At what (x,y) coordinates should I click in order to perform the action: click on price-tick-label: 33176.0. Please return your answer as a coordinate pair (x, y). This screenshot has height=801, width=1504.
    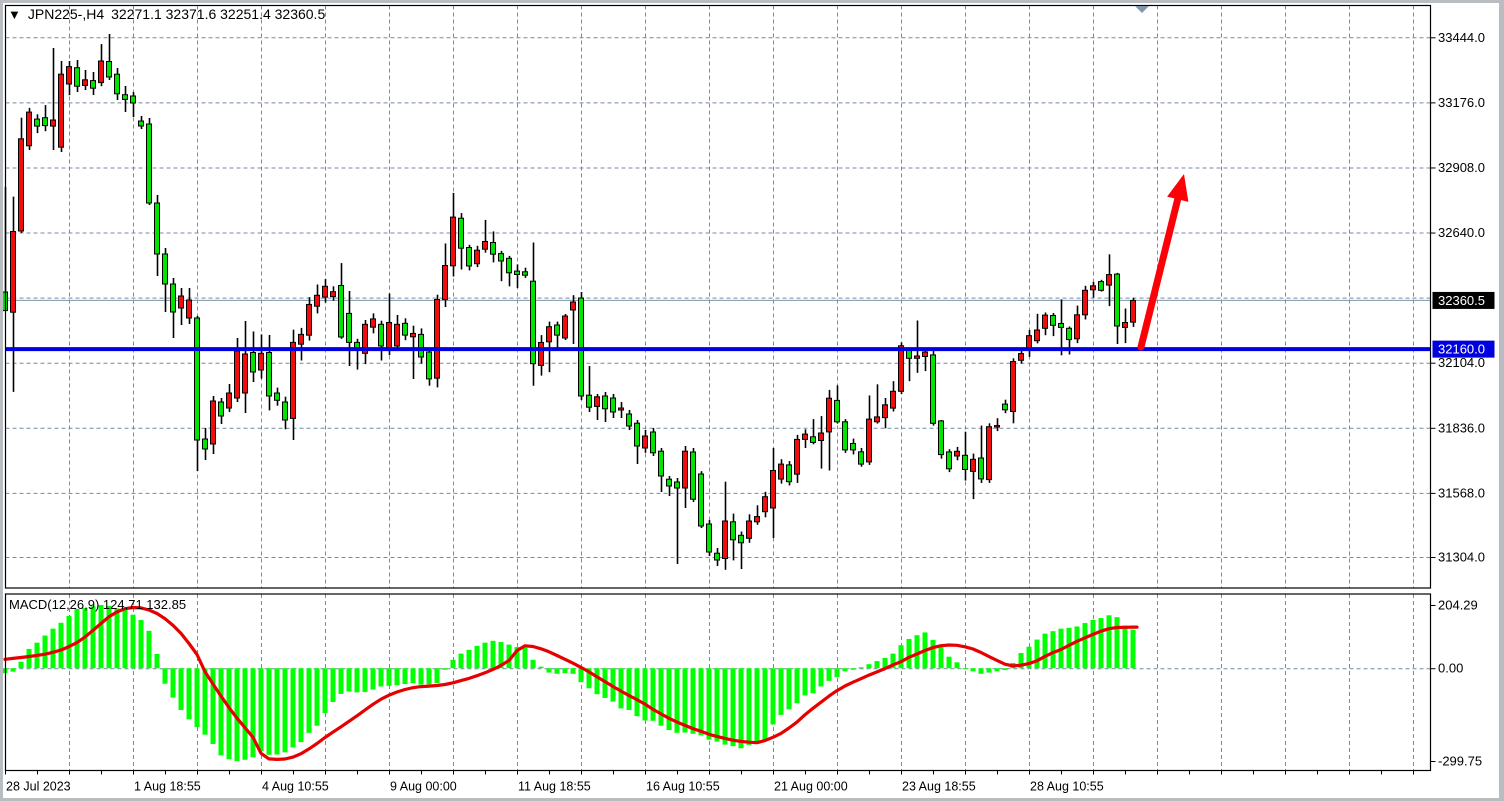
    Looking at the image, I should click on (1461, 102).